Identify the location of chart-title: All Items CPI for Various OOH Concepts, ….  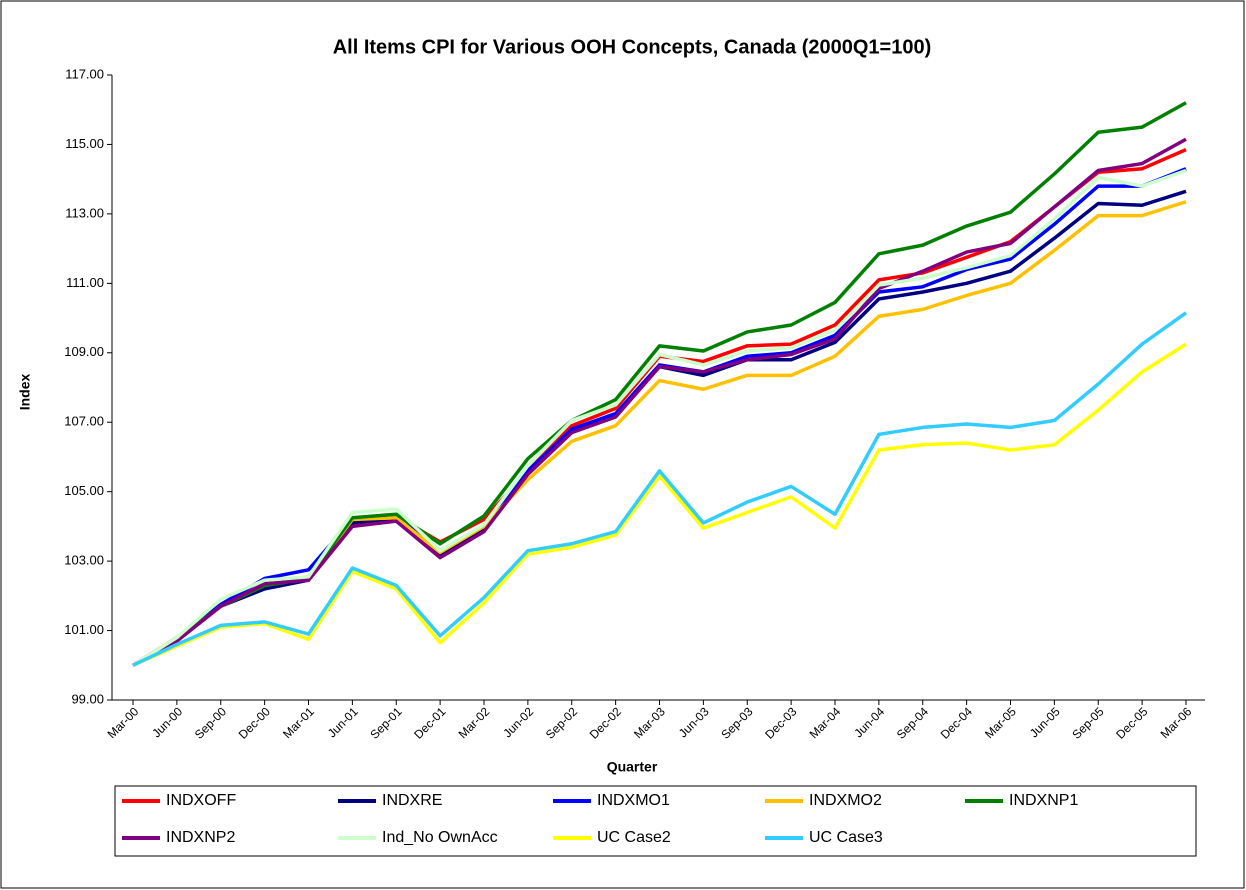
(632, 47).